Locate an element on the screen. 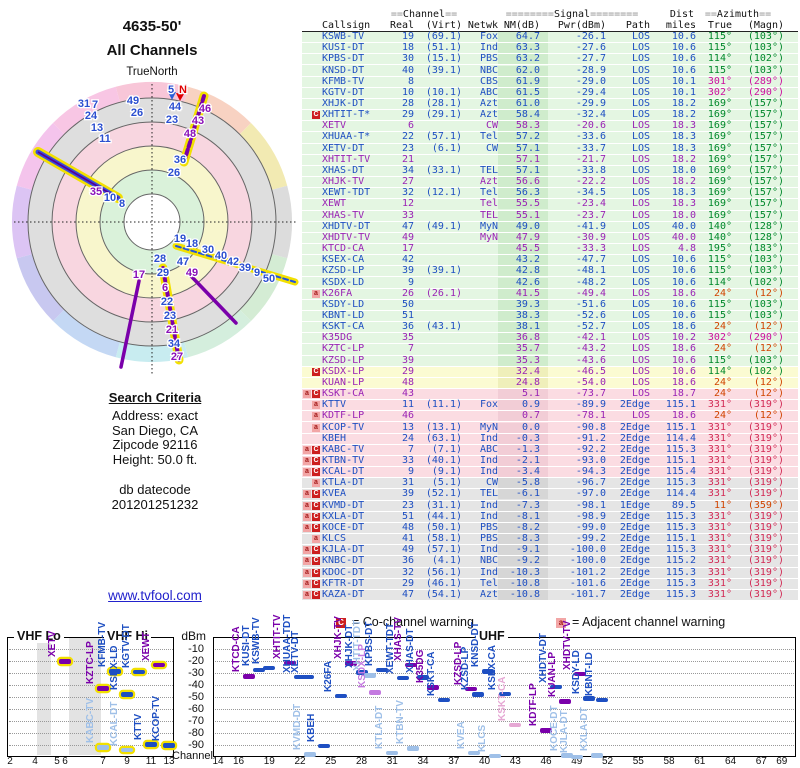  miles-cell: 18.6 is located at coordinates (683, 327).